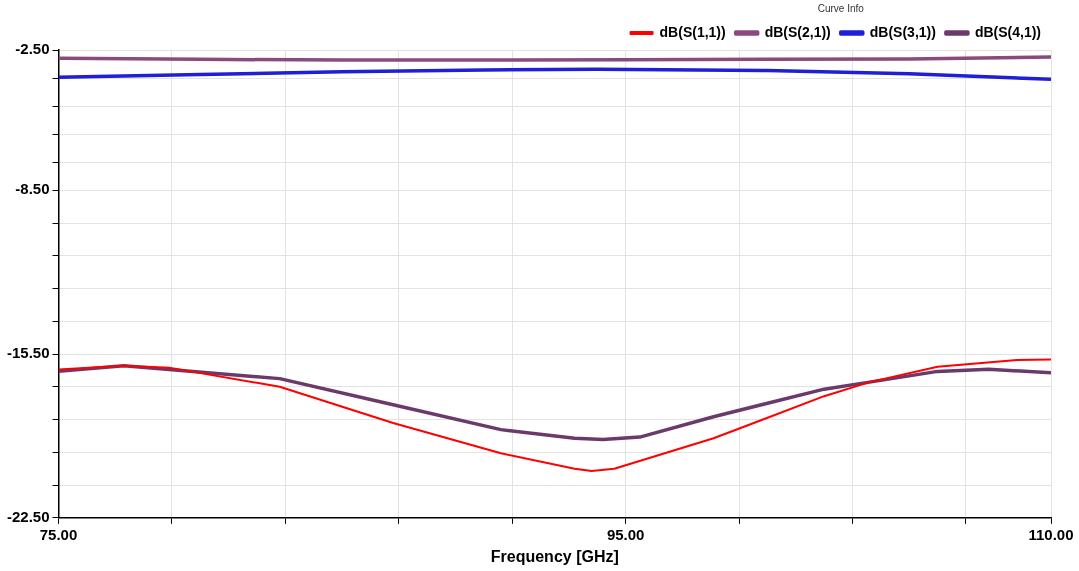 This screenshot has width=1079, height=571. Describe the element at coordinates (32, 49) in the screenshot. I see `y-tick-label: -2.50` at that location.